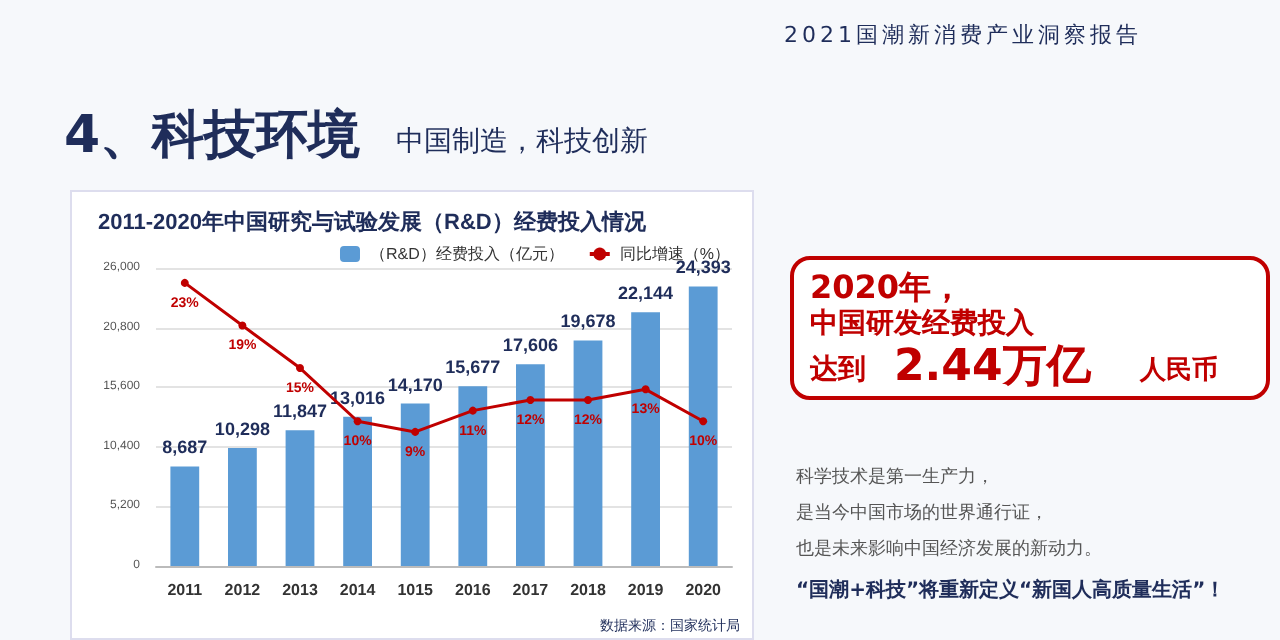 This screenshot has height=640, width=1280. I want to click on text: 科学技术是第一生产力，, so click(895, 477).